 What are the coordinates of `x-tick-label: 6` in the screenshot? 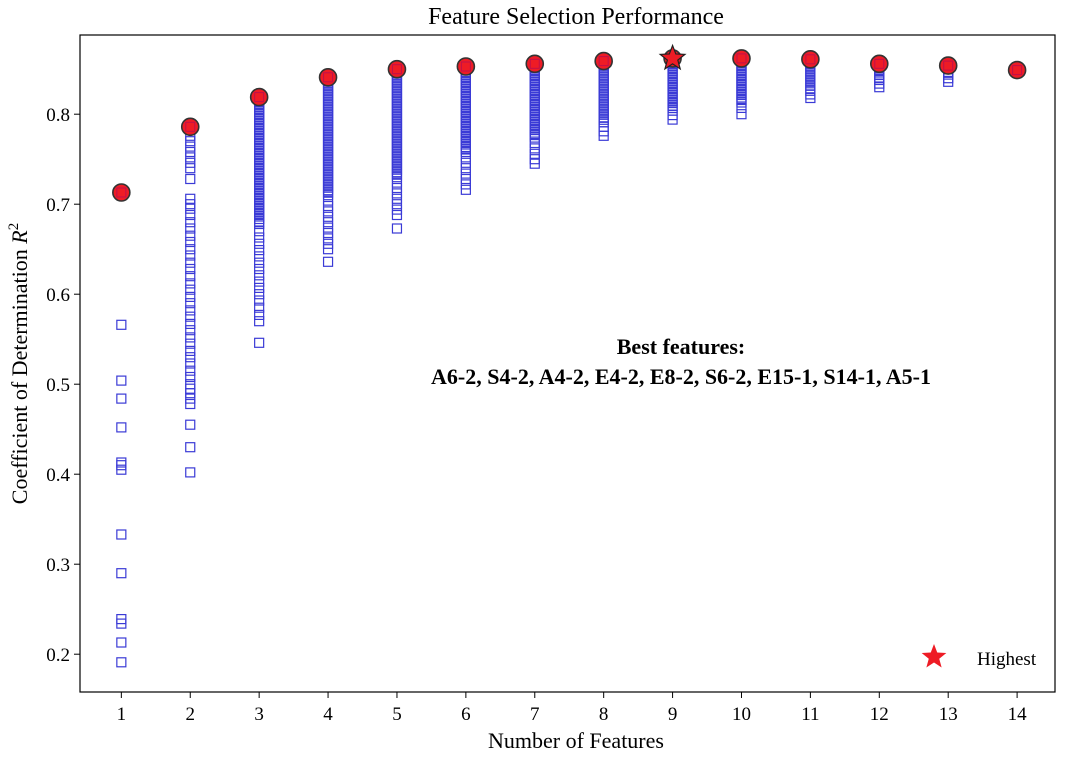 It's located at (466, 714).